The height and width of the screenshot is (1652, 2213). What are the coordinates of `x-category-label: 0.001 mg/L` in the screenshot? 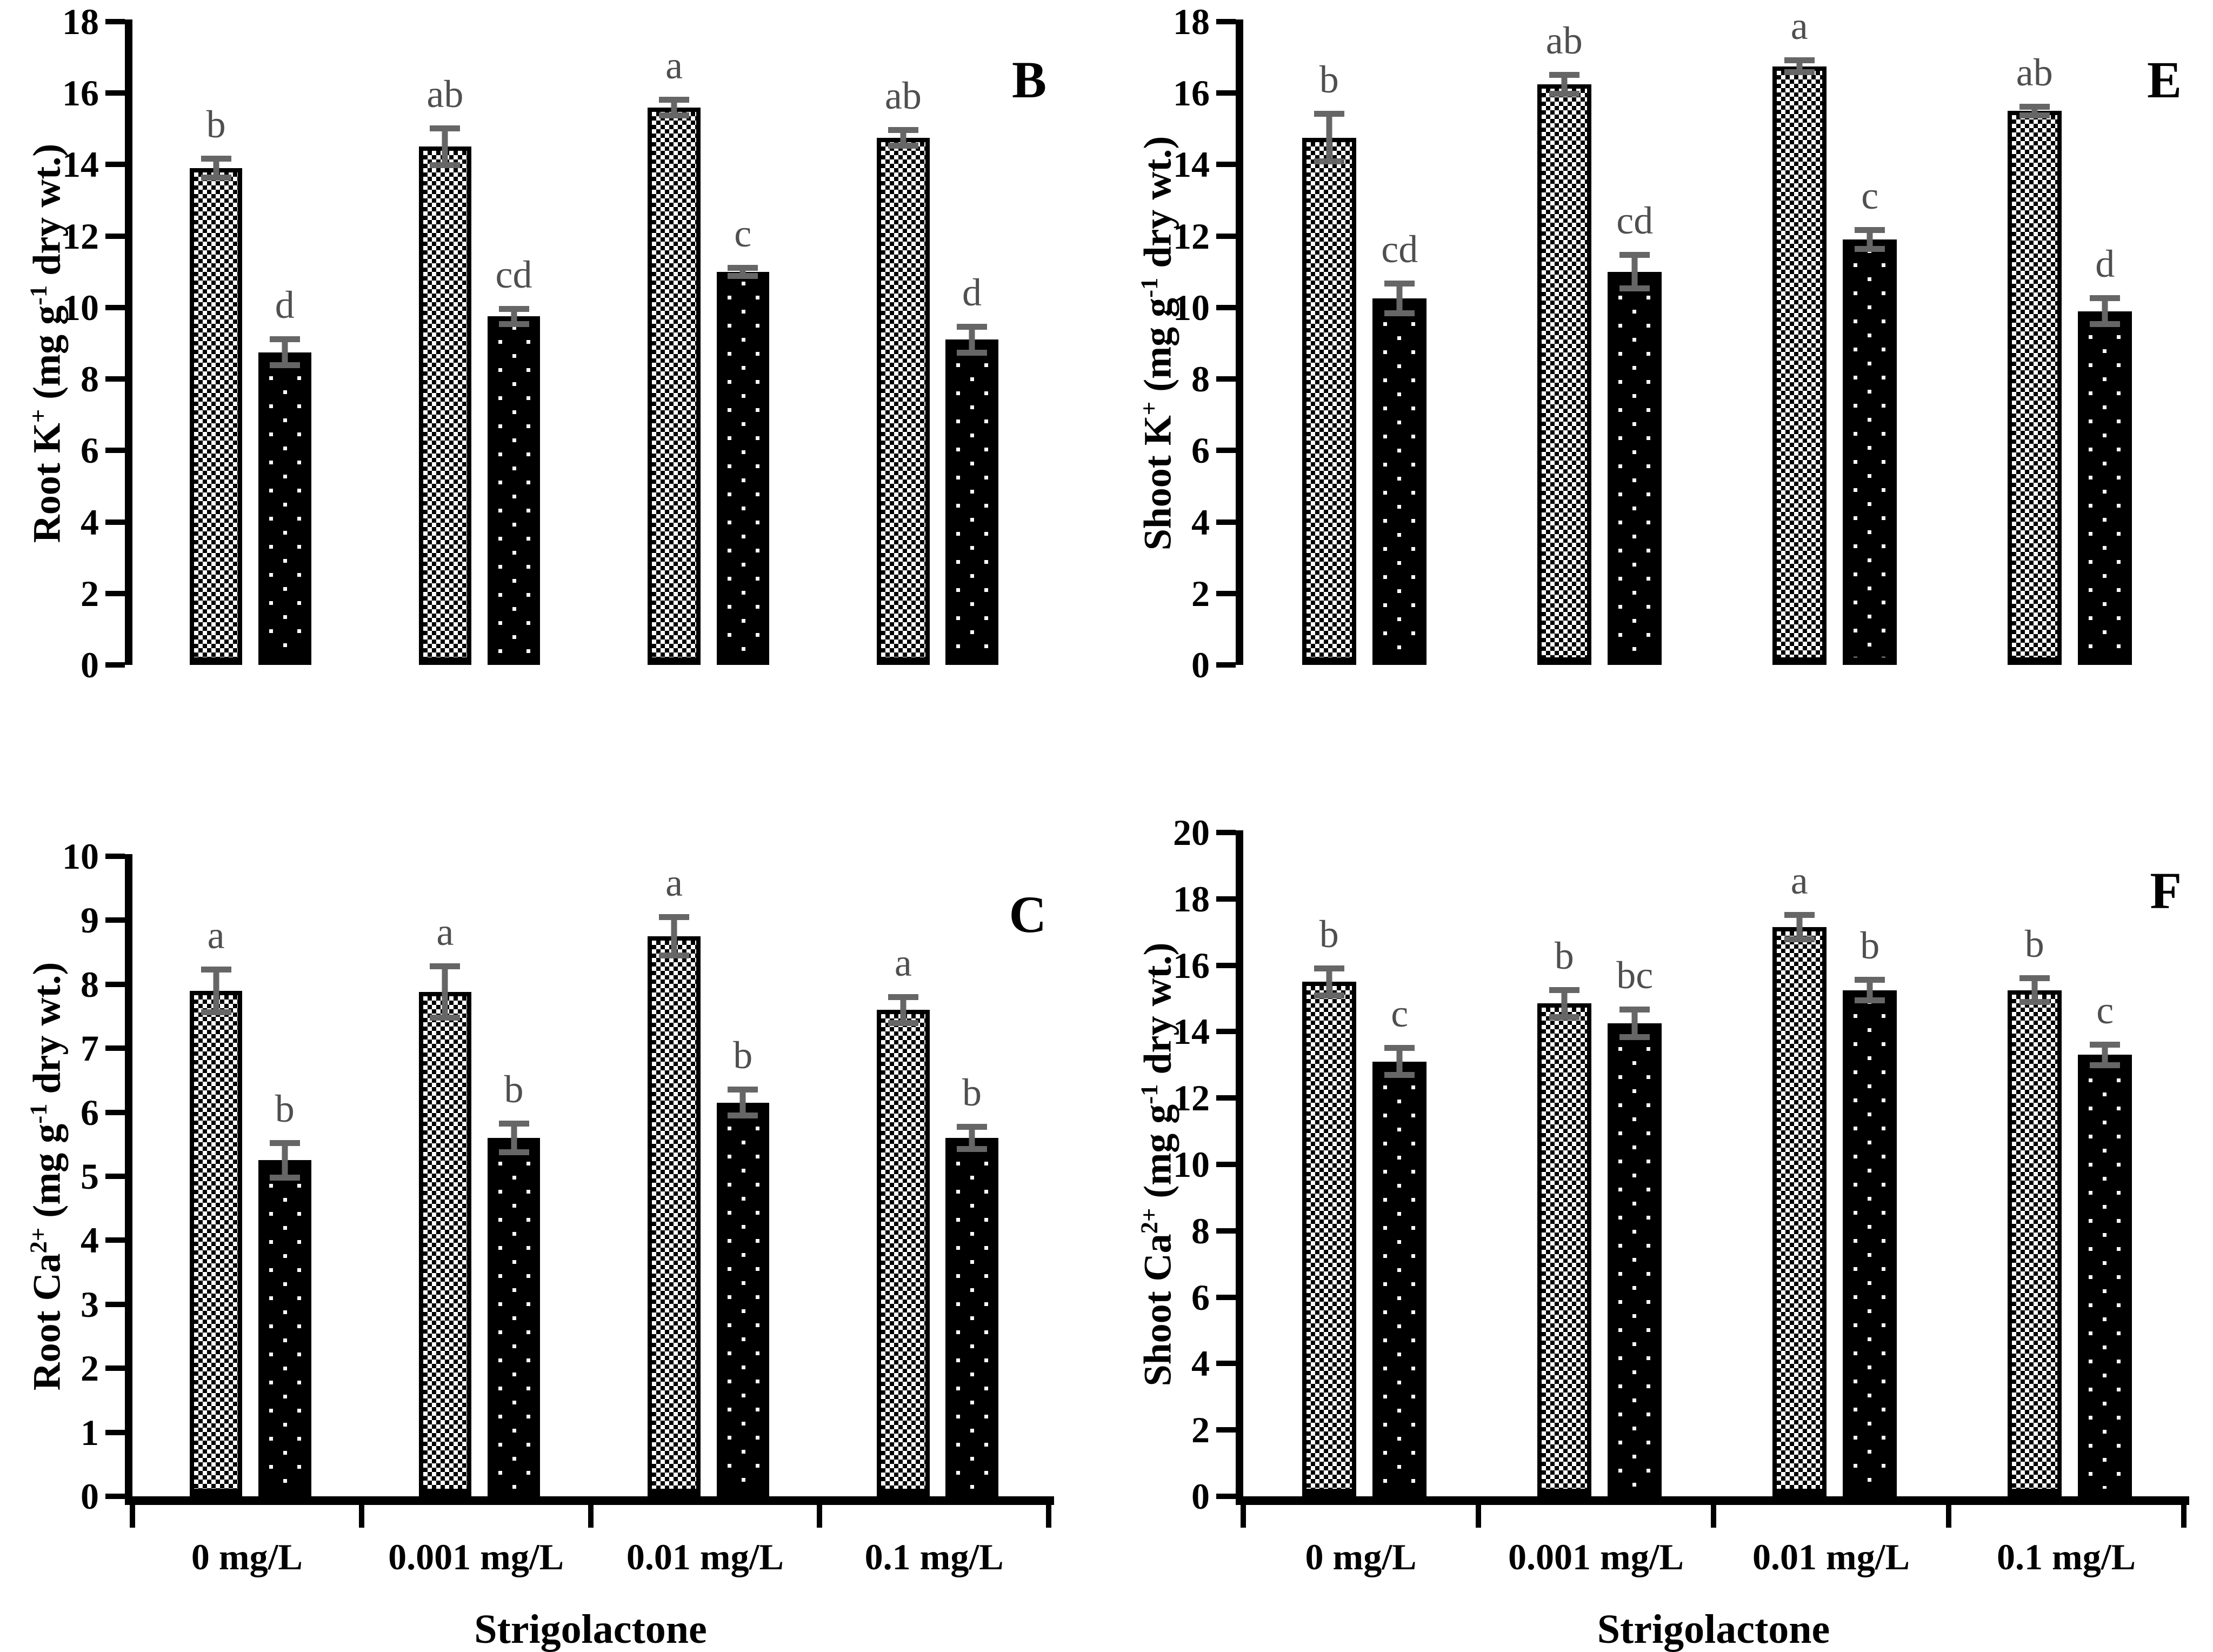 It's located at (476, 1556).